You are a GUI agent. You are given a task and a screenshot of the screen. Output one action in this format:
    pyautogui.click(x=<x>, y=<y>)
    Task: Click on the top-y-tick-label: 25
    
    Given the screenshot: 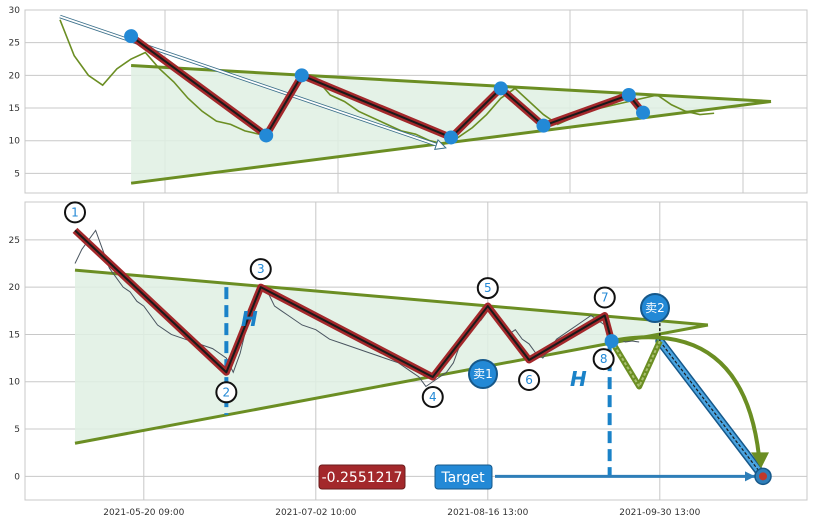 What is the action you would take?
    pyautogui.click(x=14, y=44)
    